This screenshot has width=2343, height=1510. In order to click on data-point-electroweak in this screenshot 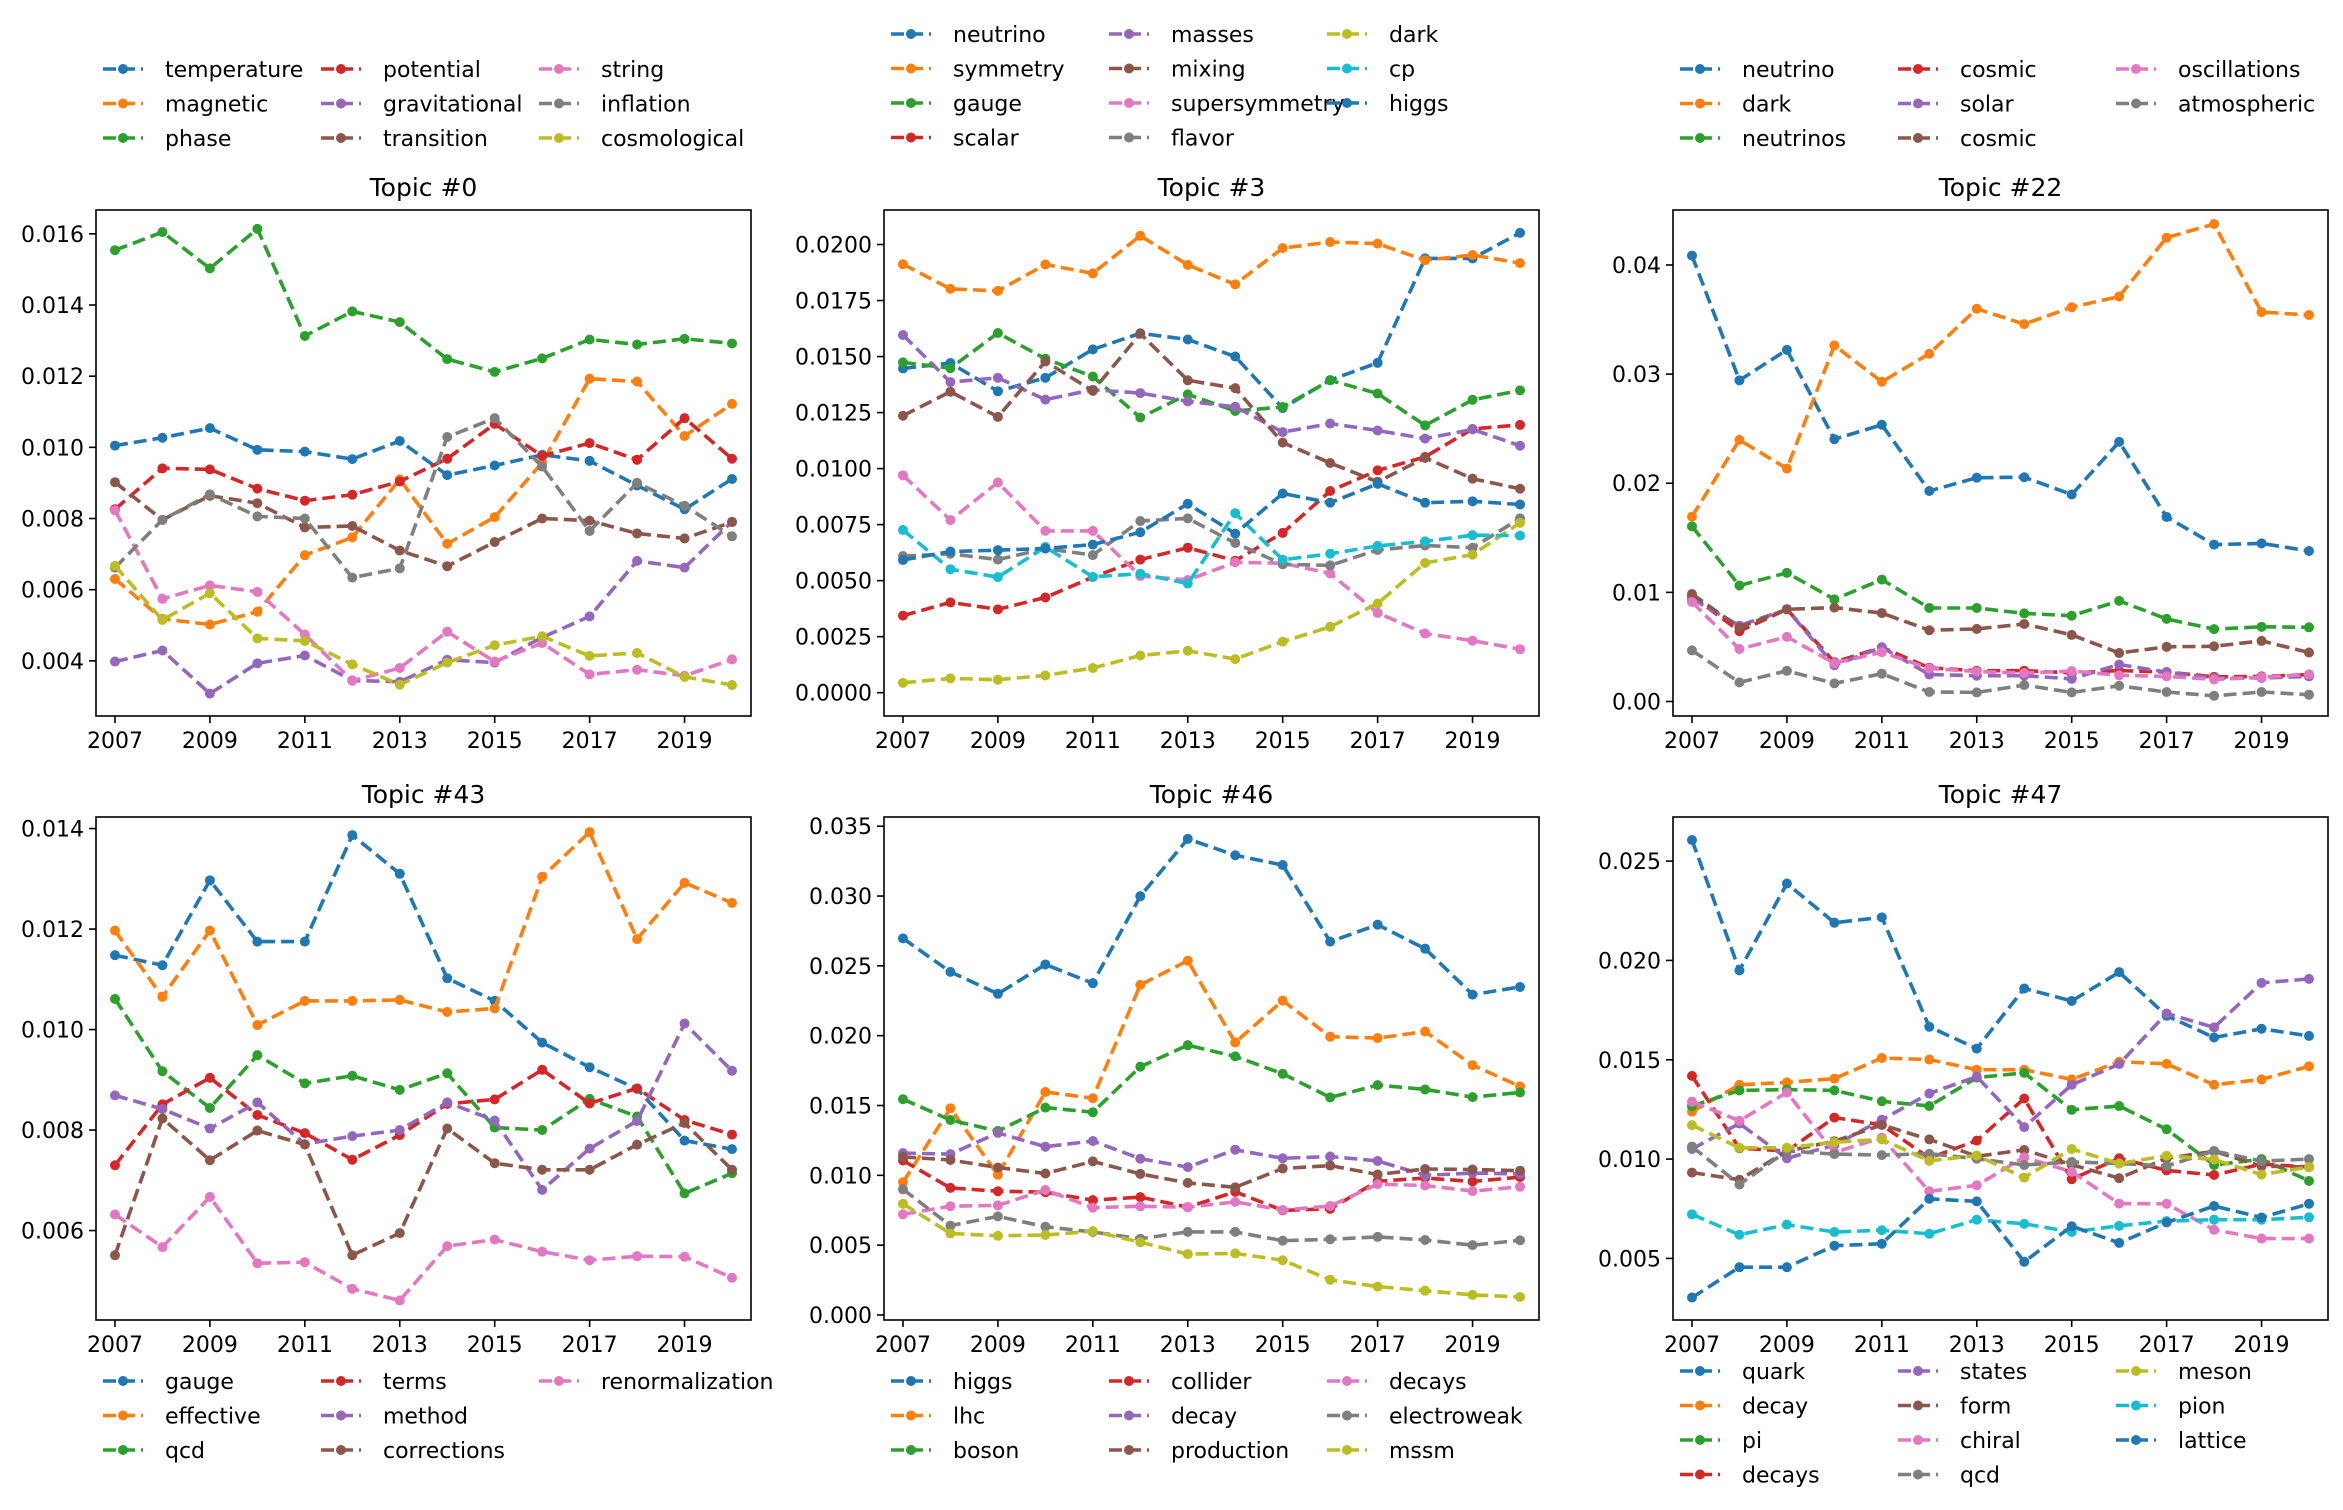, I will do `click(902, 1189)`.